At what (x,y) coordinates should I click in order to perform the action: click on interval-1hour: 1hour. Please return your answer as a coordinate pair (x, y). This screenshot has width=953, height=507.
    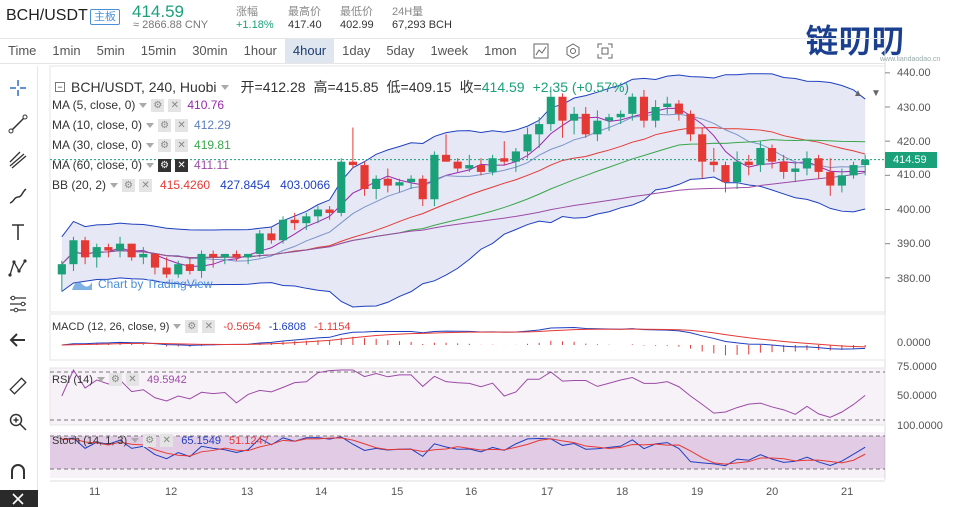
    Looking at the image, I should click on (260, 50).